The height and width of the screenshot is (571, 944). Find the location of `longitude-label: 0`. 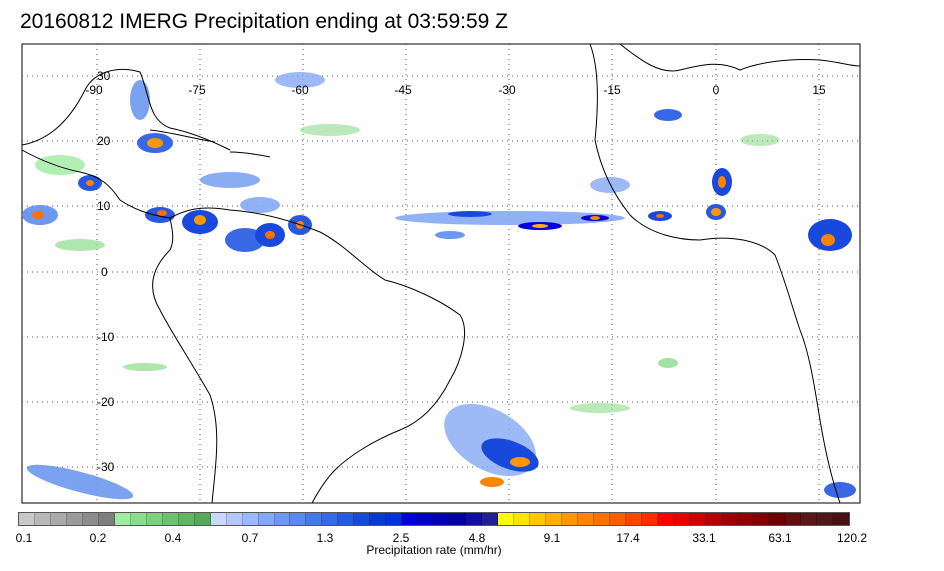

longitude-label: 0 is located at coordinates (716, 90).